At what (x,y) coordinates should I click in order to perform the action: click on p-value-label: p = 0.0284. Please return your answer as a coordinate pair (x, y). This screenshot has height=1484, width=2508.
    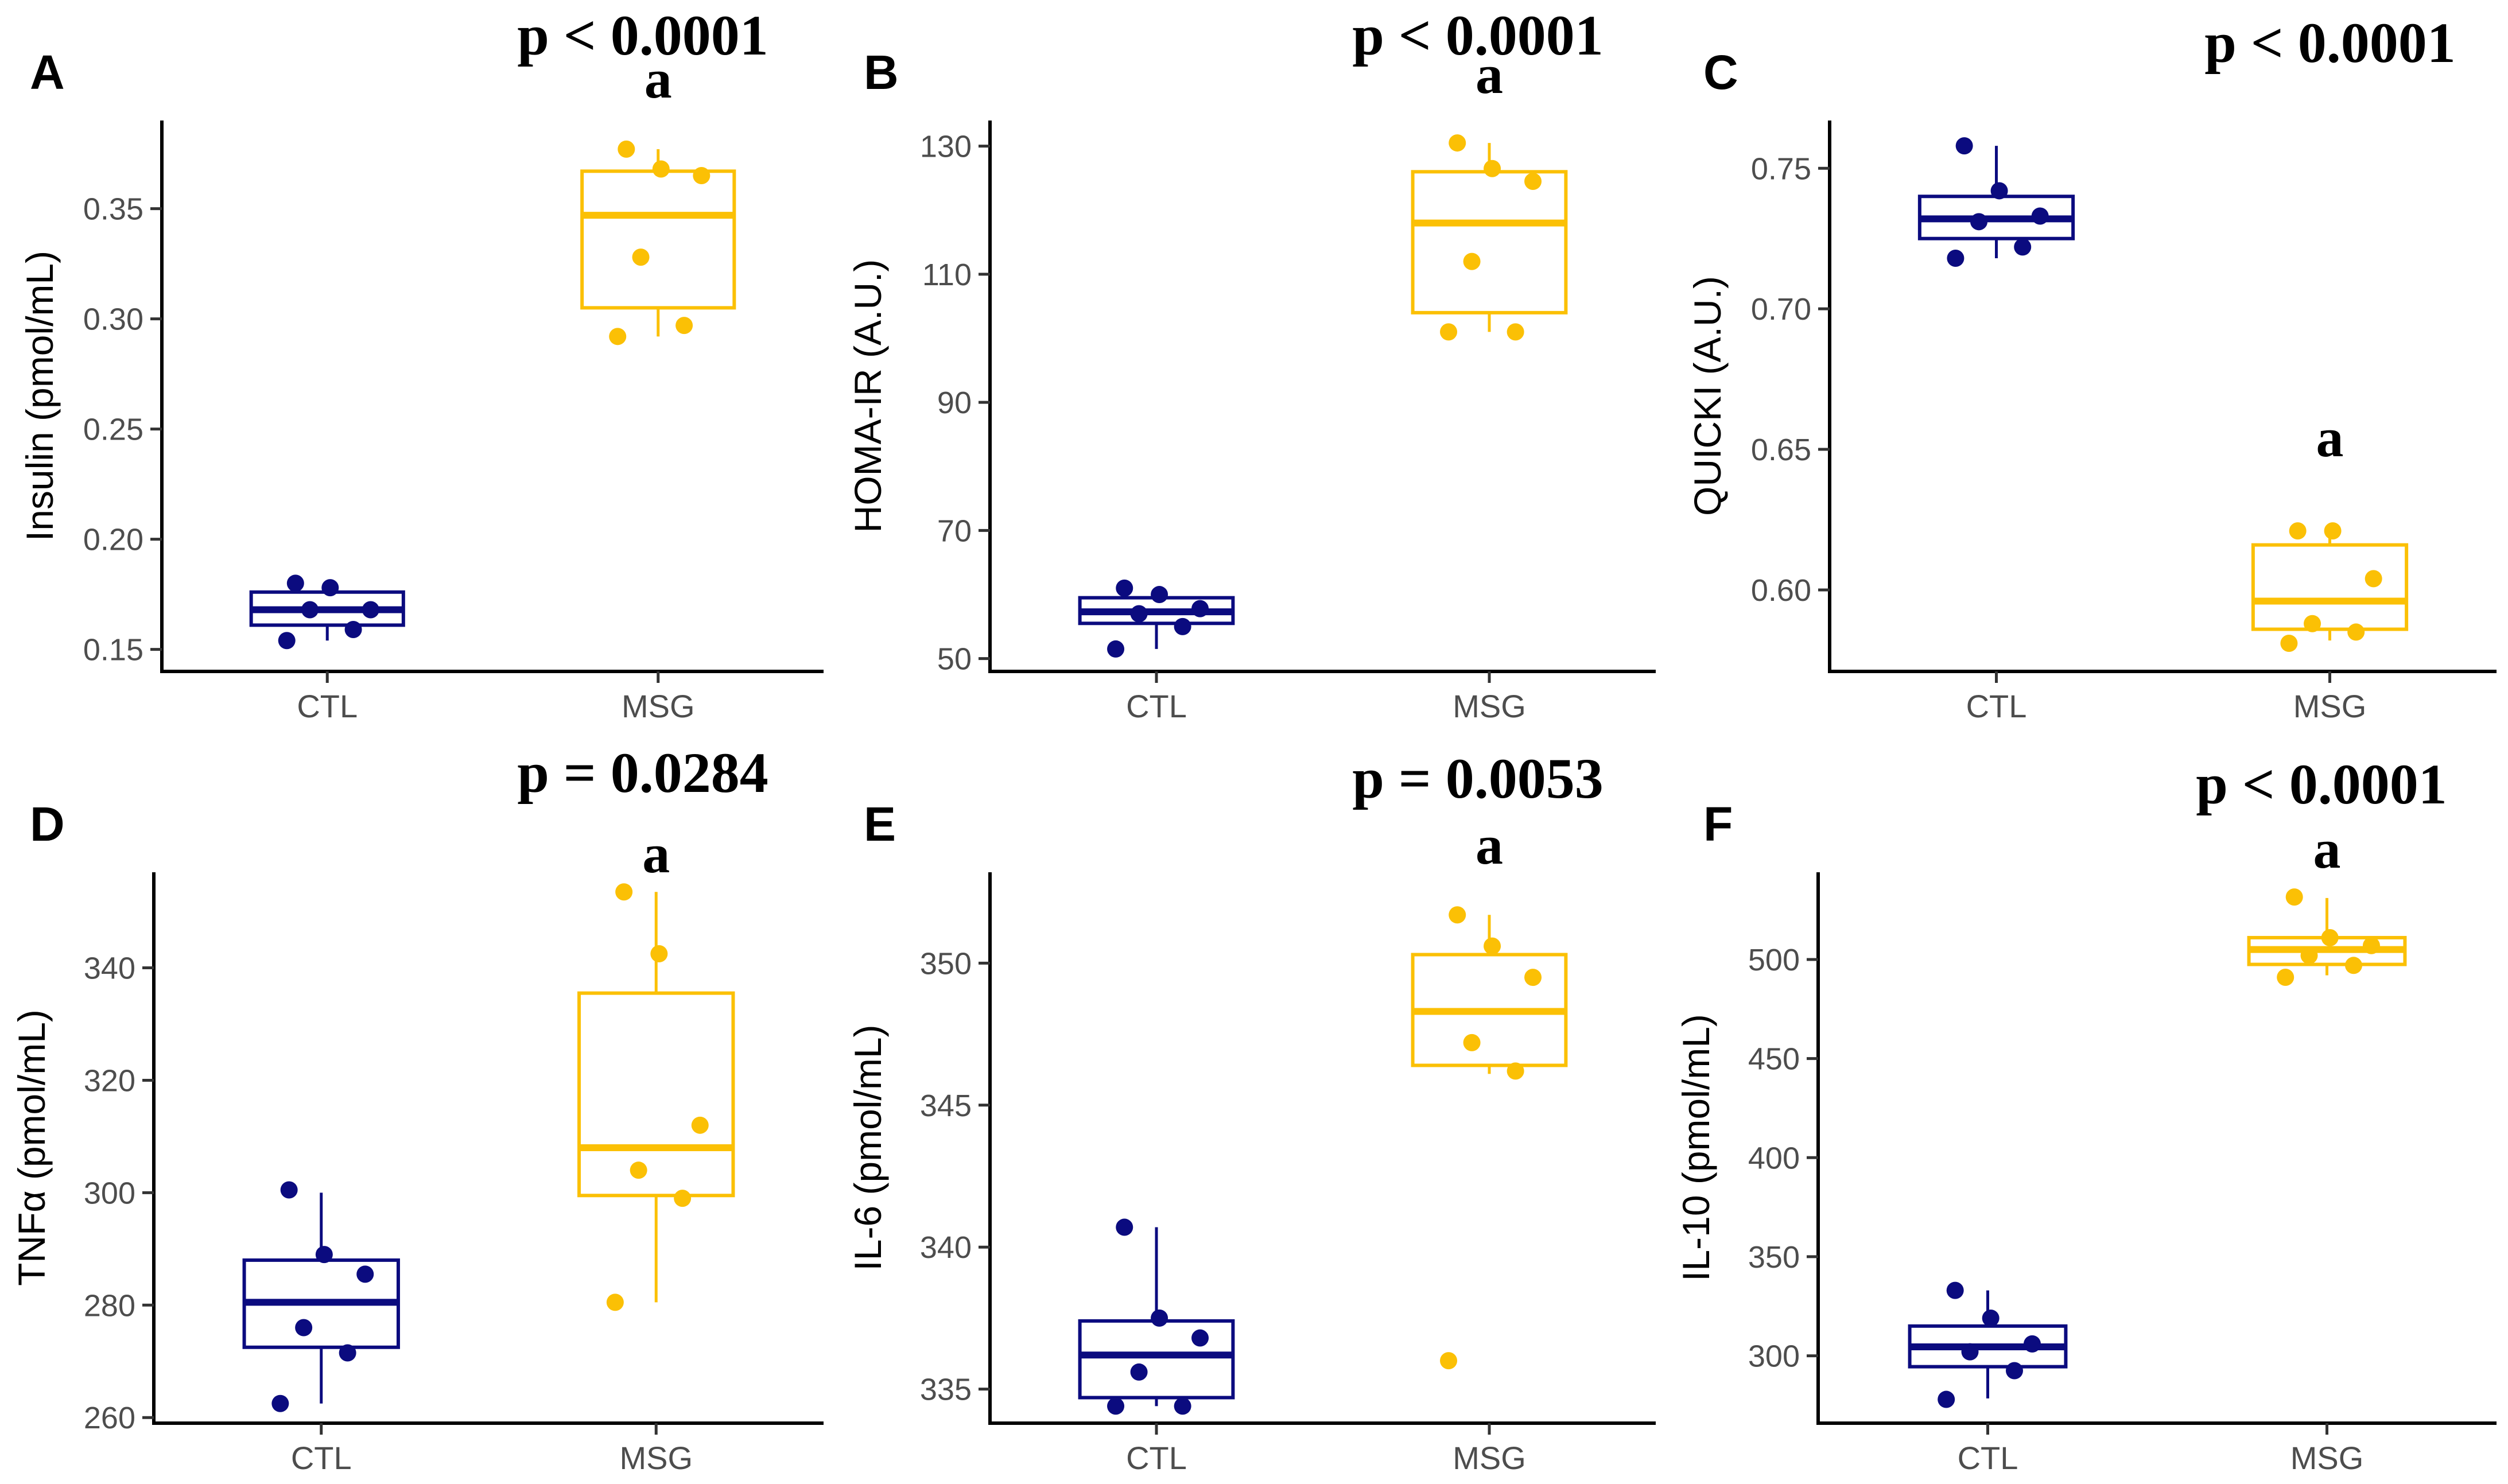
    Looking at the image, I should click on (642, 773).